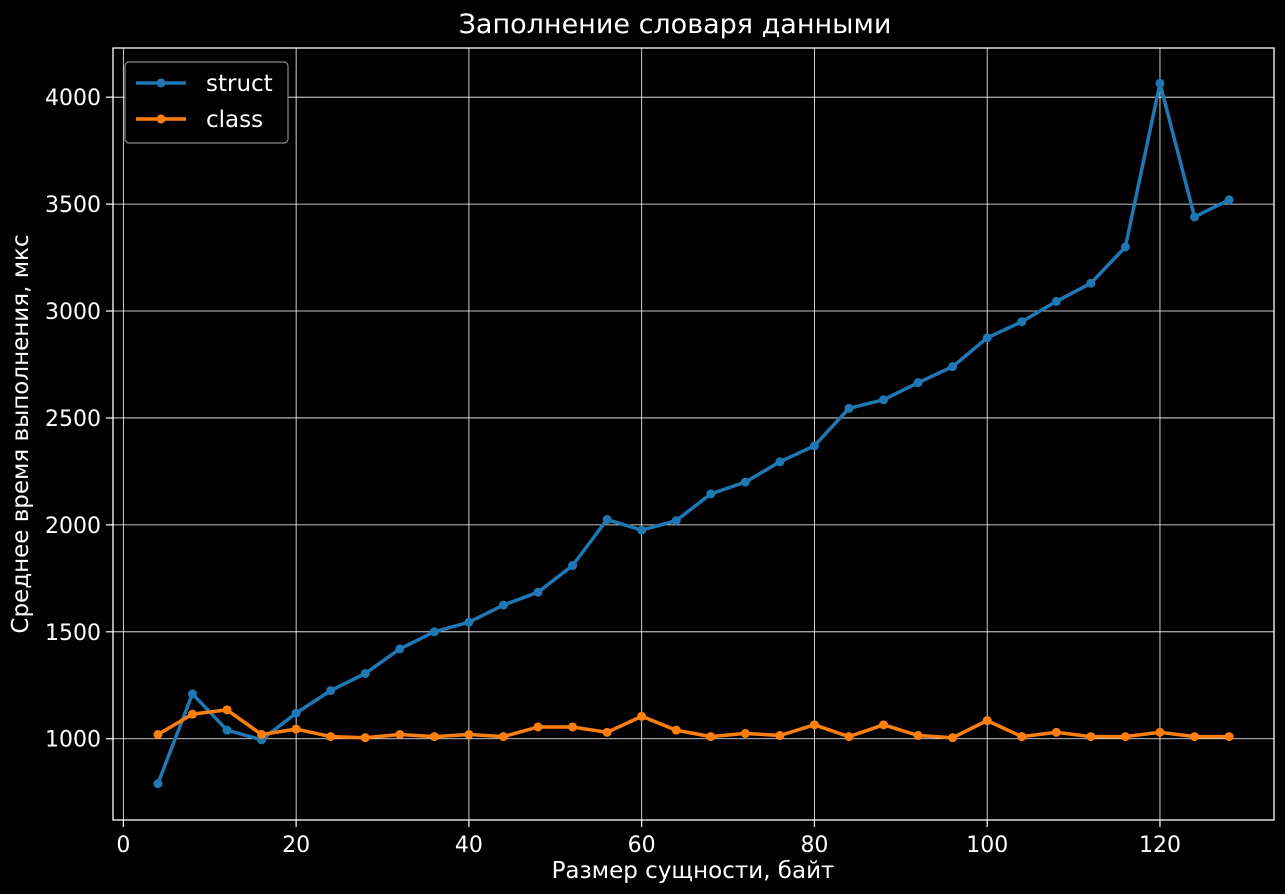 The width and height of the screenshot is (1285, 894). What do you see at coordinates (73, 312) in the screenshot?
I see `y-tick-label: 3000` at bounding box center [73, 312].